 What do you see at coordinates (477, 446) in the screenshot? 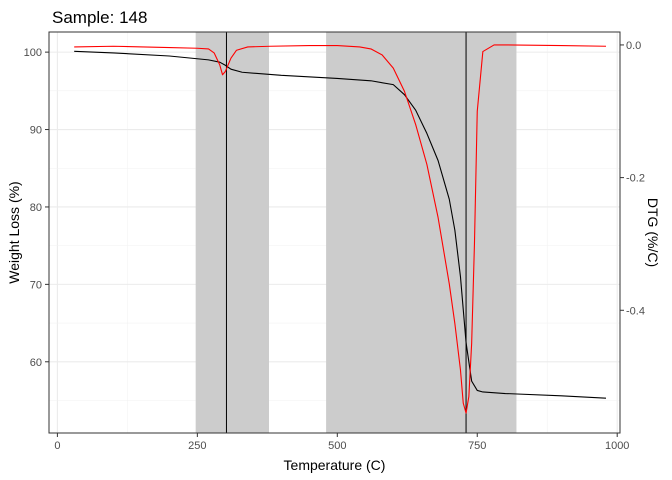
I see `x-tick-label: 750` at bounding box center [477, 446].